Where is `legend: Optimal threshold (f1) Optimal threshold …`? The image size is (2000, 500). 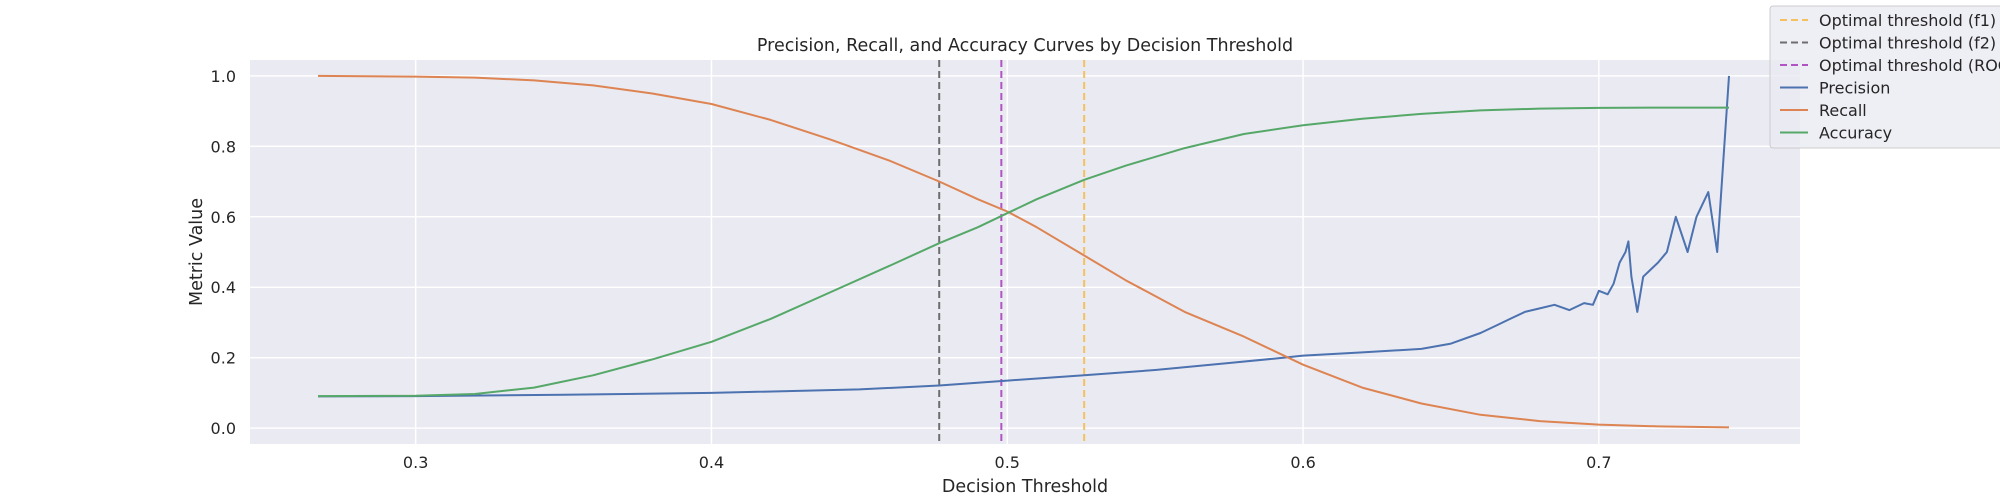 legend: Optimal threshold (f1) Optimal threshold … is located at coordinates (1884, 77).